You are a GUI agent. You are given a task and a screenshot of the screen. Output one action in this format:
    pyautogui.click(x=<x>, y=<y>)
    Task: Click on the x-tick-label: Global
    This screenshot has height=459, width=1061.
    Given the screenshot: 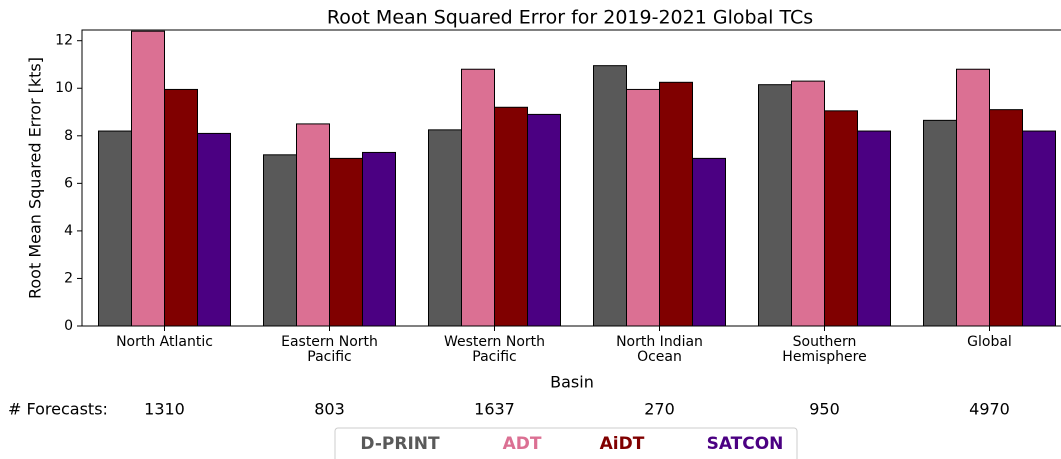 What is the action you would take?
    pyautogui.click(x=989, y=342)
    